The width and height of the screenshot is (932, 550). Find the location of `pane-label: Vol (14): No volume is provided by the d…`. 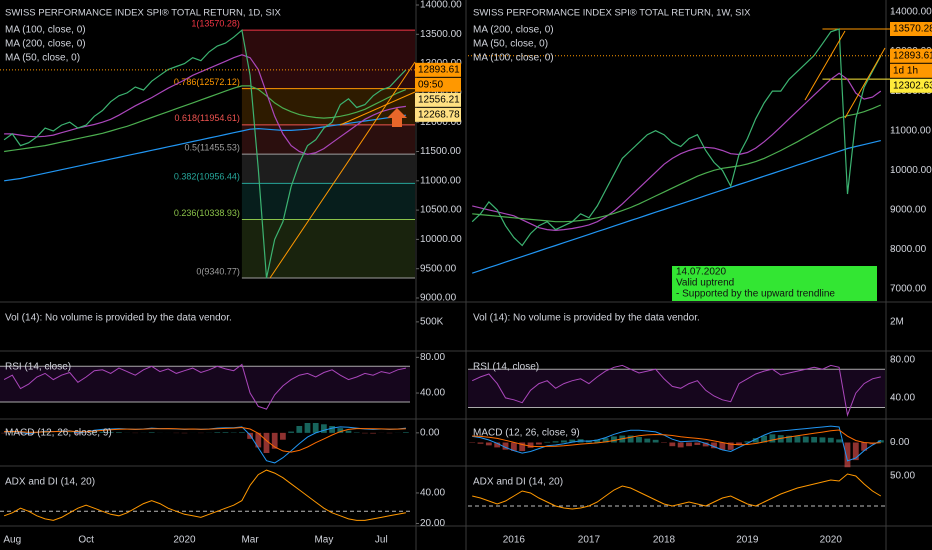

pane-label: Vol (14): No volume is provided by the d… is located at coordinates (586, 318).